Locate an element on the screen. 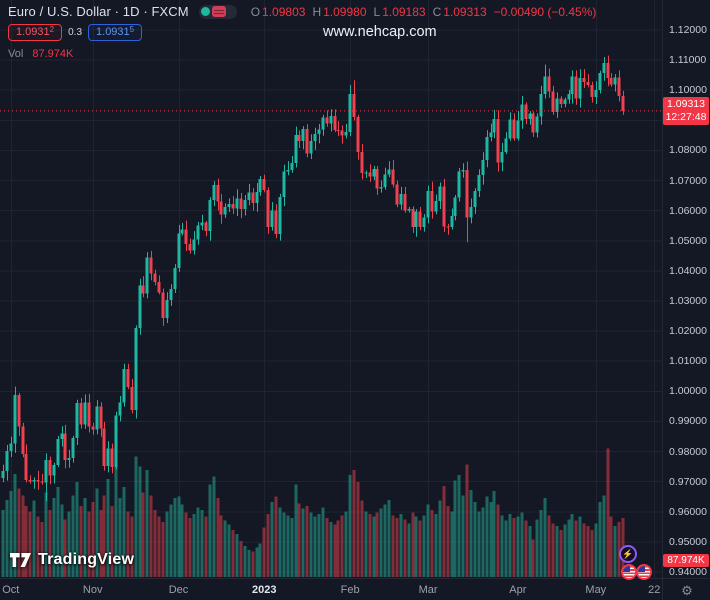  market-status-toggle is located at coordinates (217, 11).